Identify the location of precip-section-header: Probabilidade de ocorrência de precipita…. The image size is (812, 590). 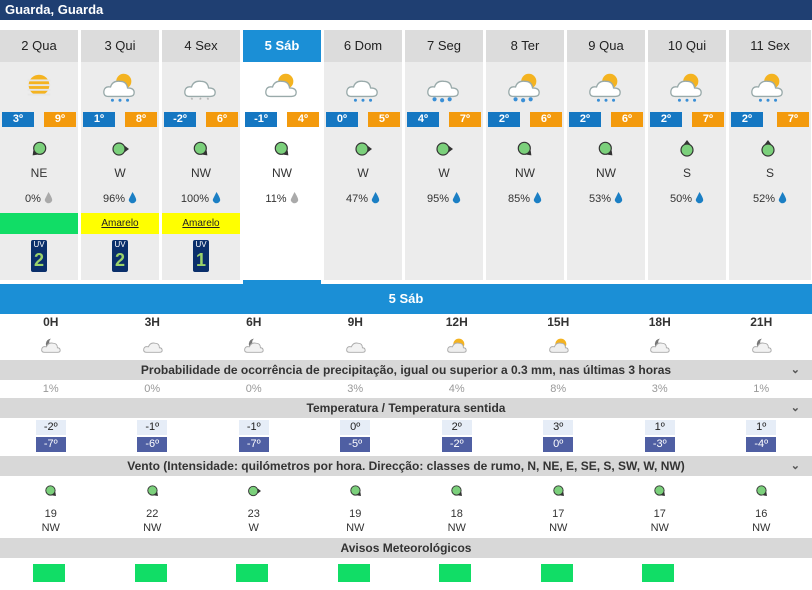
(406, 370).